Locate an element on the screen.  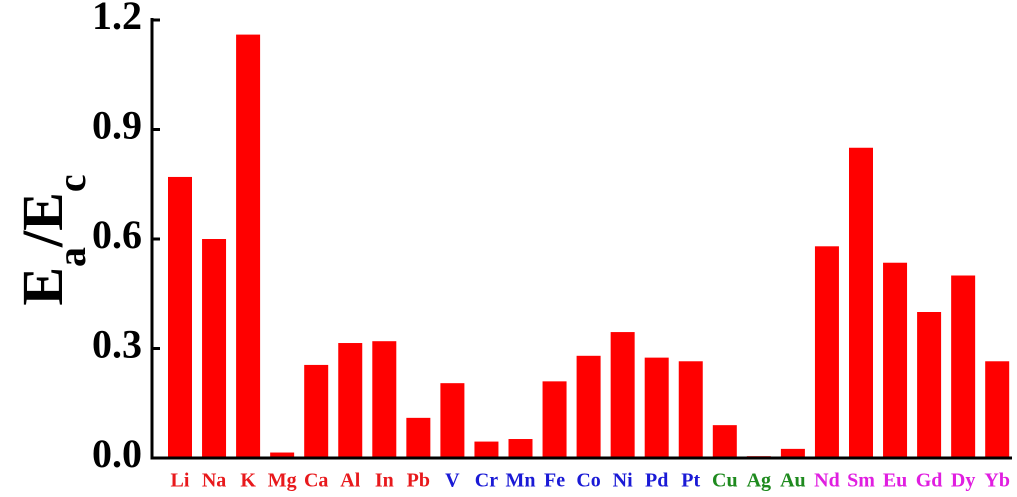
x-tick-label: Pt is located at coordinates (690, 481).